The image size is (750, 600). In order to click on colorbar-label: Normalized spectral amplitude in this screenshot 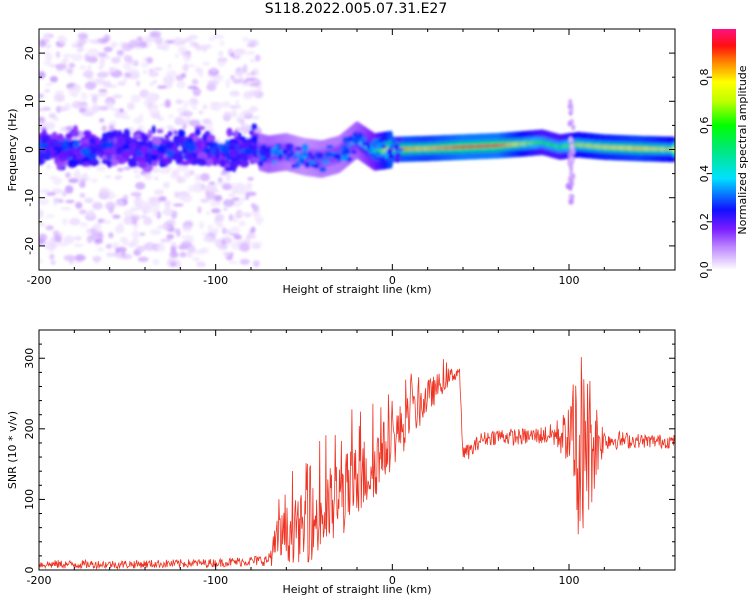, I will do `click(742, 149)`.